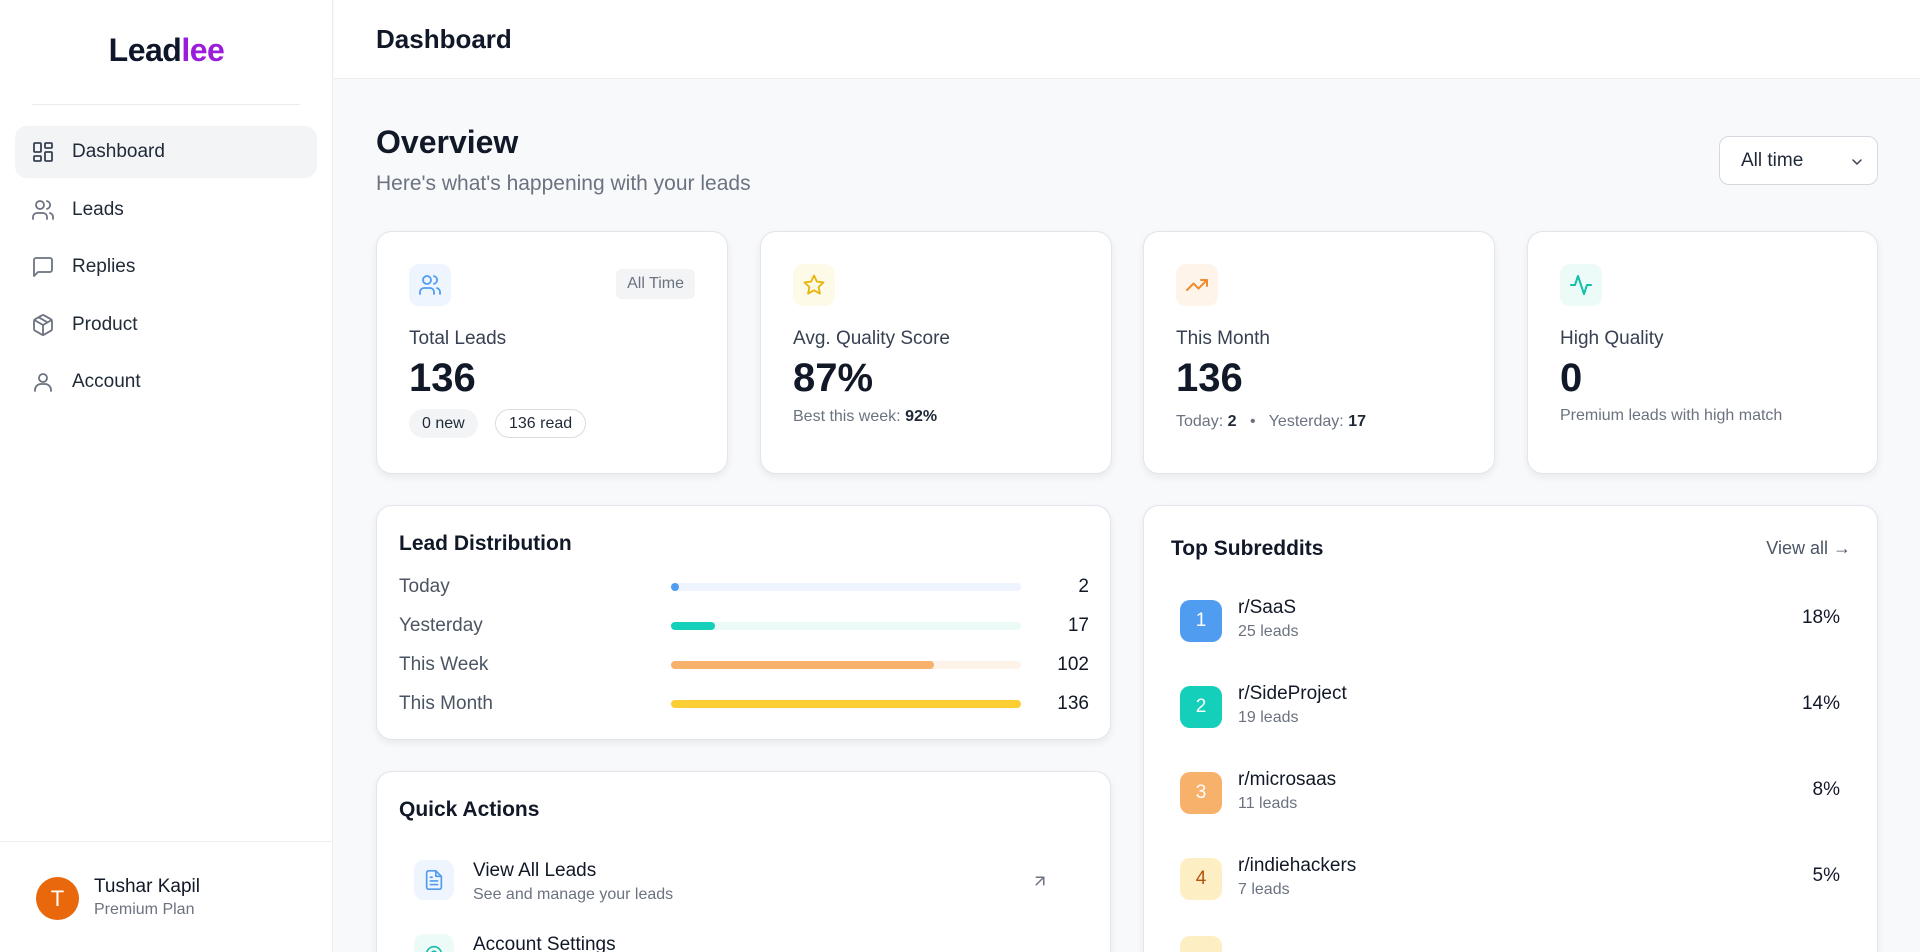 Image resolution: width=1920 pixels, height=952 pixels. I want to click on sidebar-item-label: Dashboard, so click(118, 151).